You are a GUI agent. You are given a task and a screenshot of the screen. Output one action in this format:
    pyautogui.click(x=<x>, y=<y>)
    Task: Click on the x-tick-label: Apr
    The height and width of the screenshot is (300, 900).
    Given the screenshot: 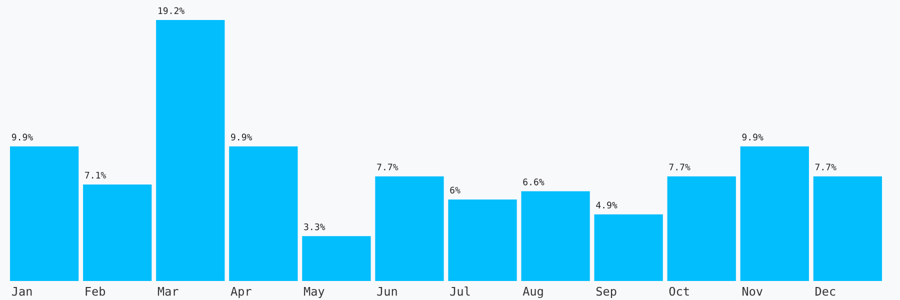 What is the action you would take?
    pyautogui.click(x=241, y=292)
    